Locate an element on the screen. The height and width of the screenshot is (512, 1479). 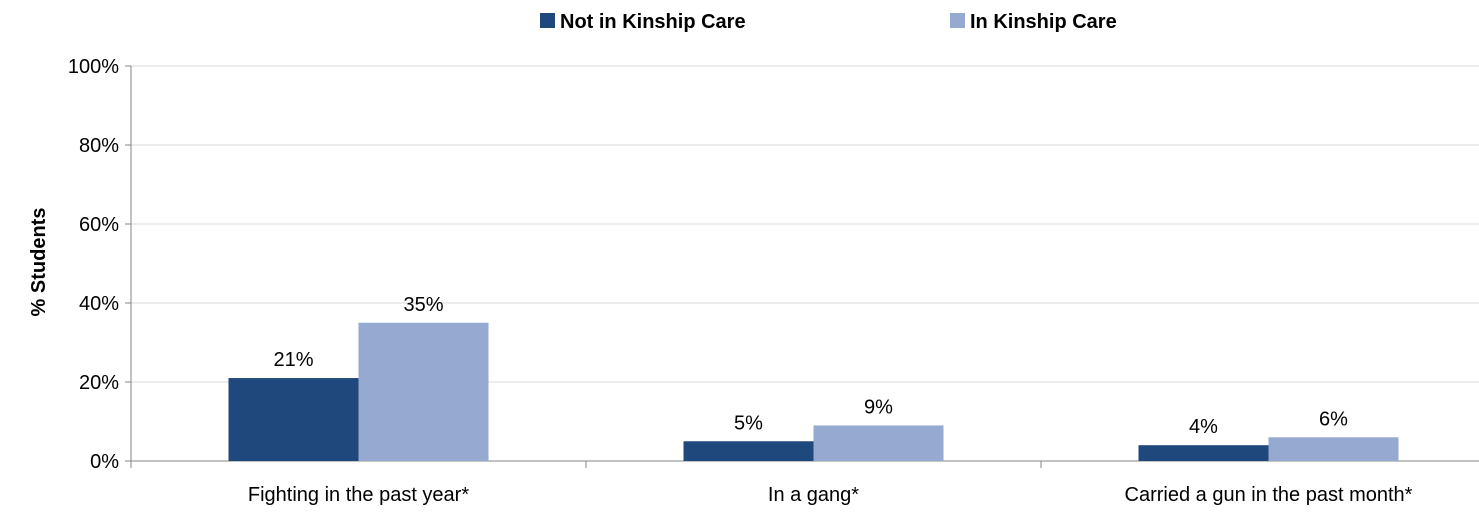
bar-value-label: 5% is located at coordinates (748, 423).